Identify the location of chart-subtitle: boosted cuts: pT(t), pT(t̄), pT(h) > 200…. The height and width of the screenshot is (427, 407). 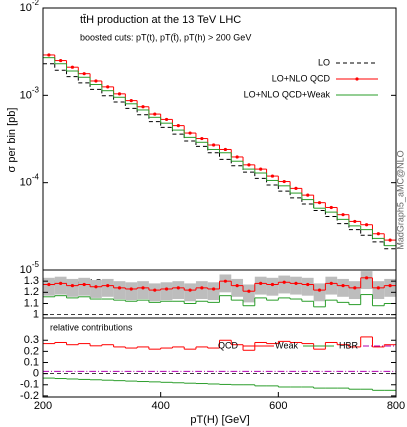
(165, 37).